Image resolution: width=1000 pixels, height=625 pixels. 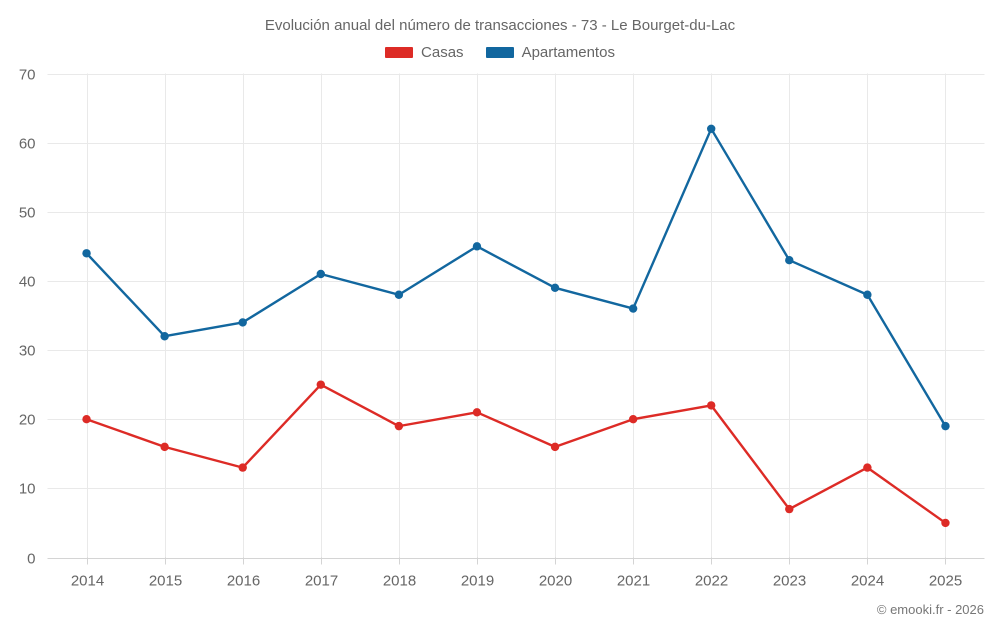 What do you see at coordinates (27, 489) in the screenshot?
I see `y-tick-label: 10` at bounding box center [27, 489].